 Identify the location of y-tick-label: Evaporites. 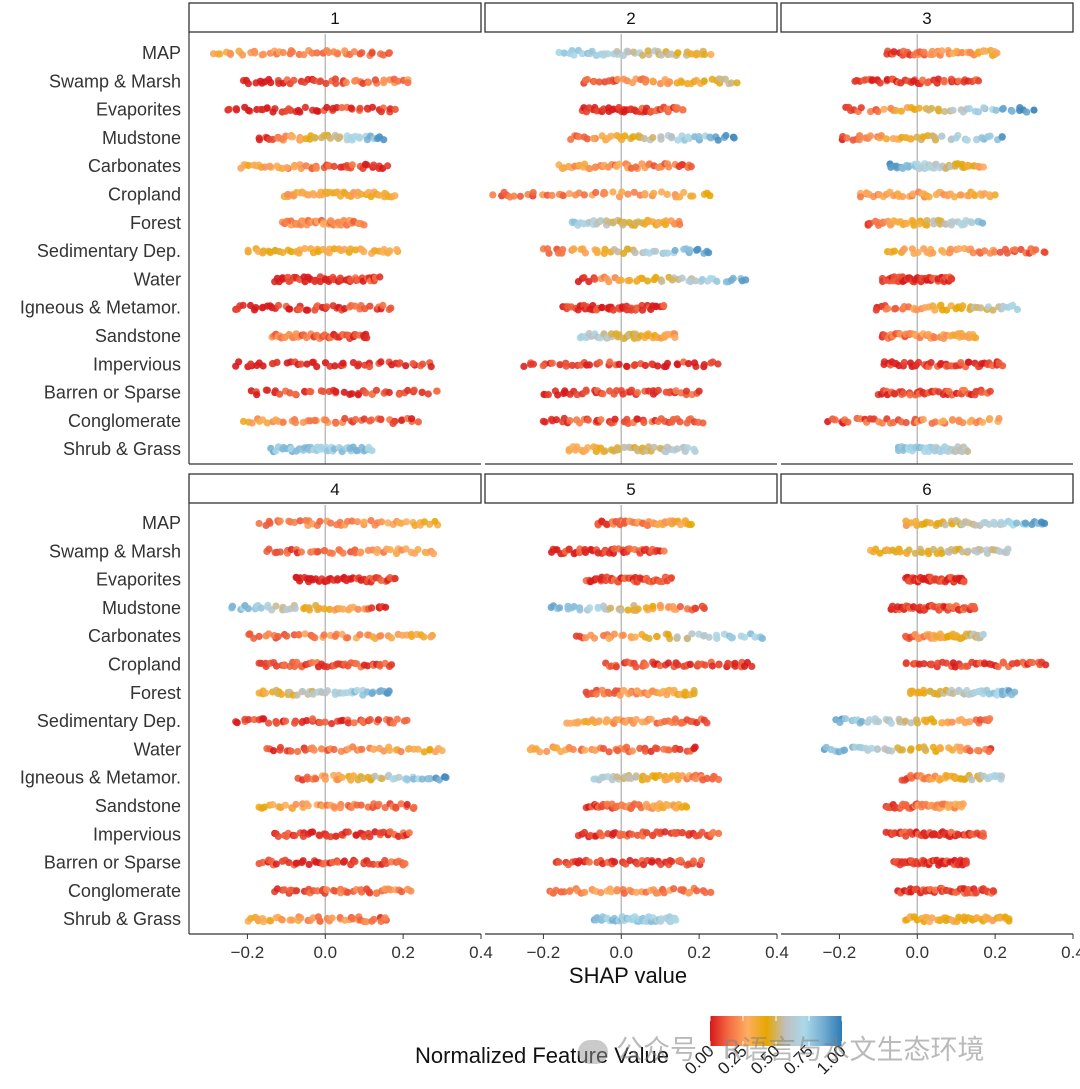
(138, 580).